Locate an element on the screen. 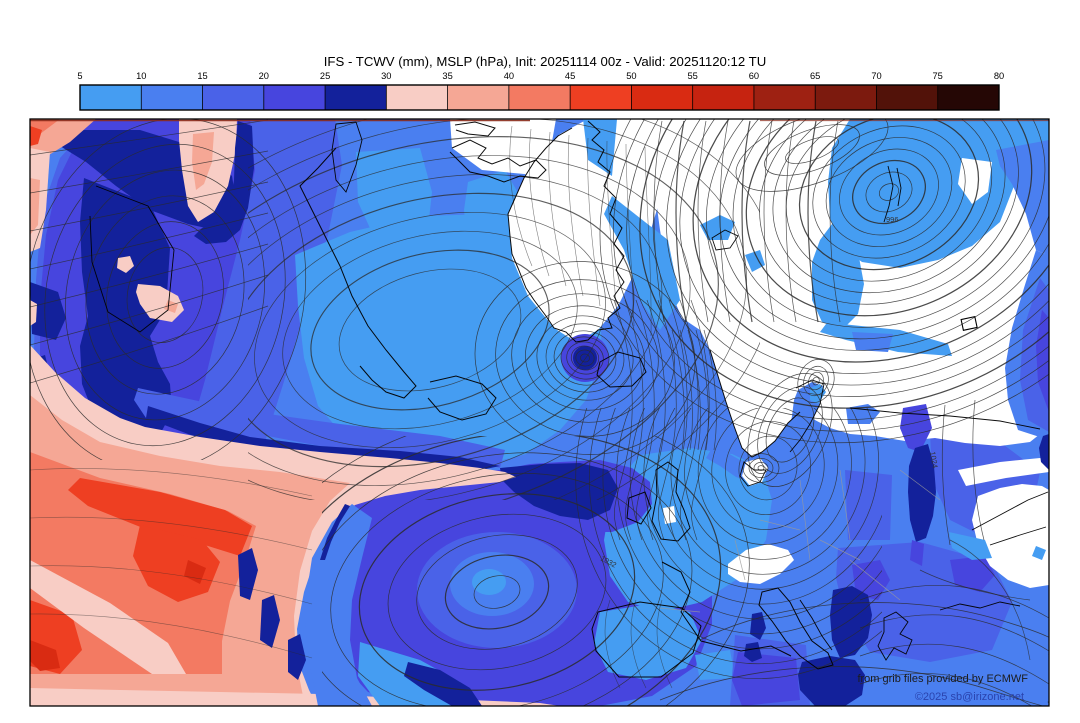 This screenshot has width=1080, height=723. svg-text: 45 is located at coordinates (570, 76).